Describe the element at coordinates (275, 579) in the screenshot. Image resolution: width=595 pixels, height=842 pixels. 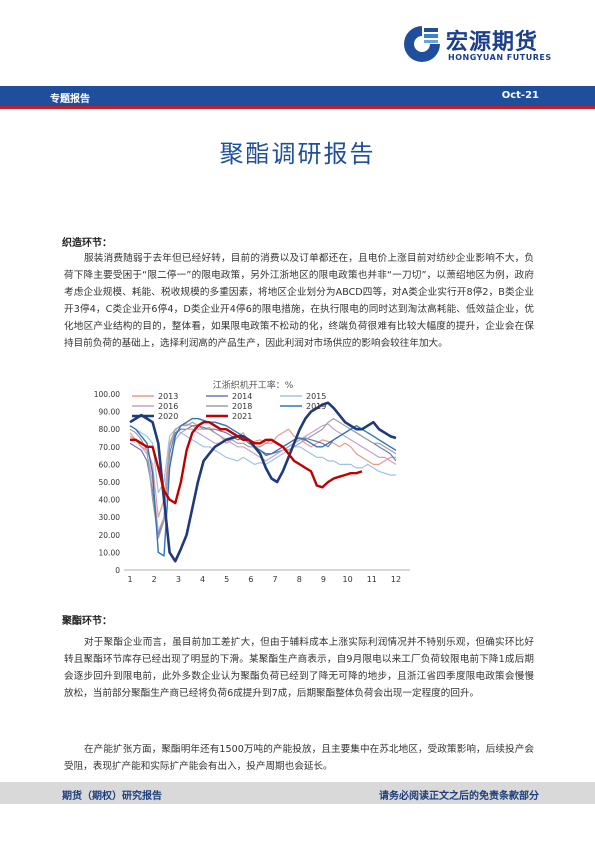
I see `x-tick-label: 7` at that location.